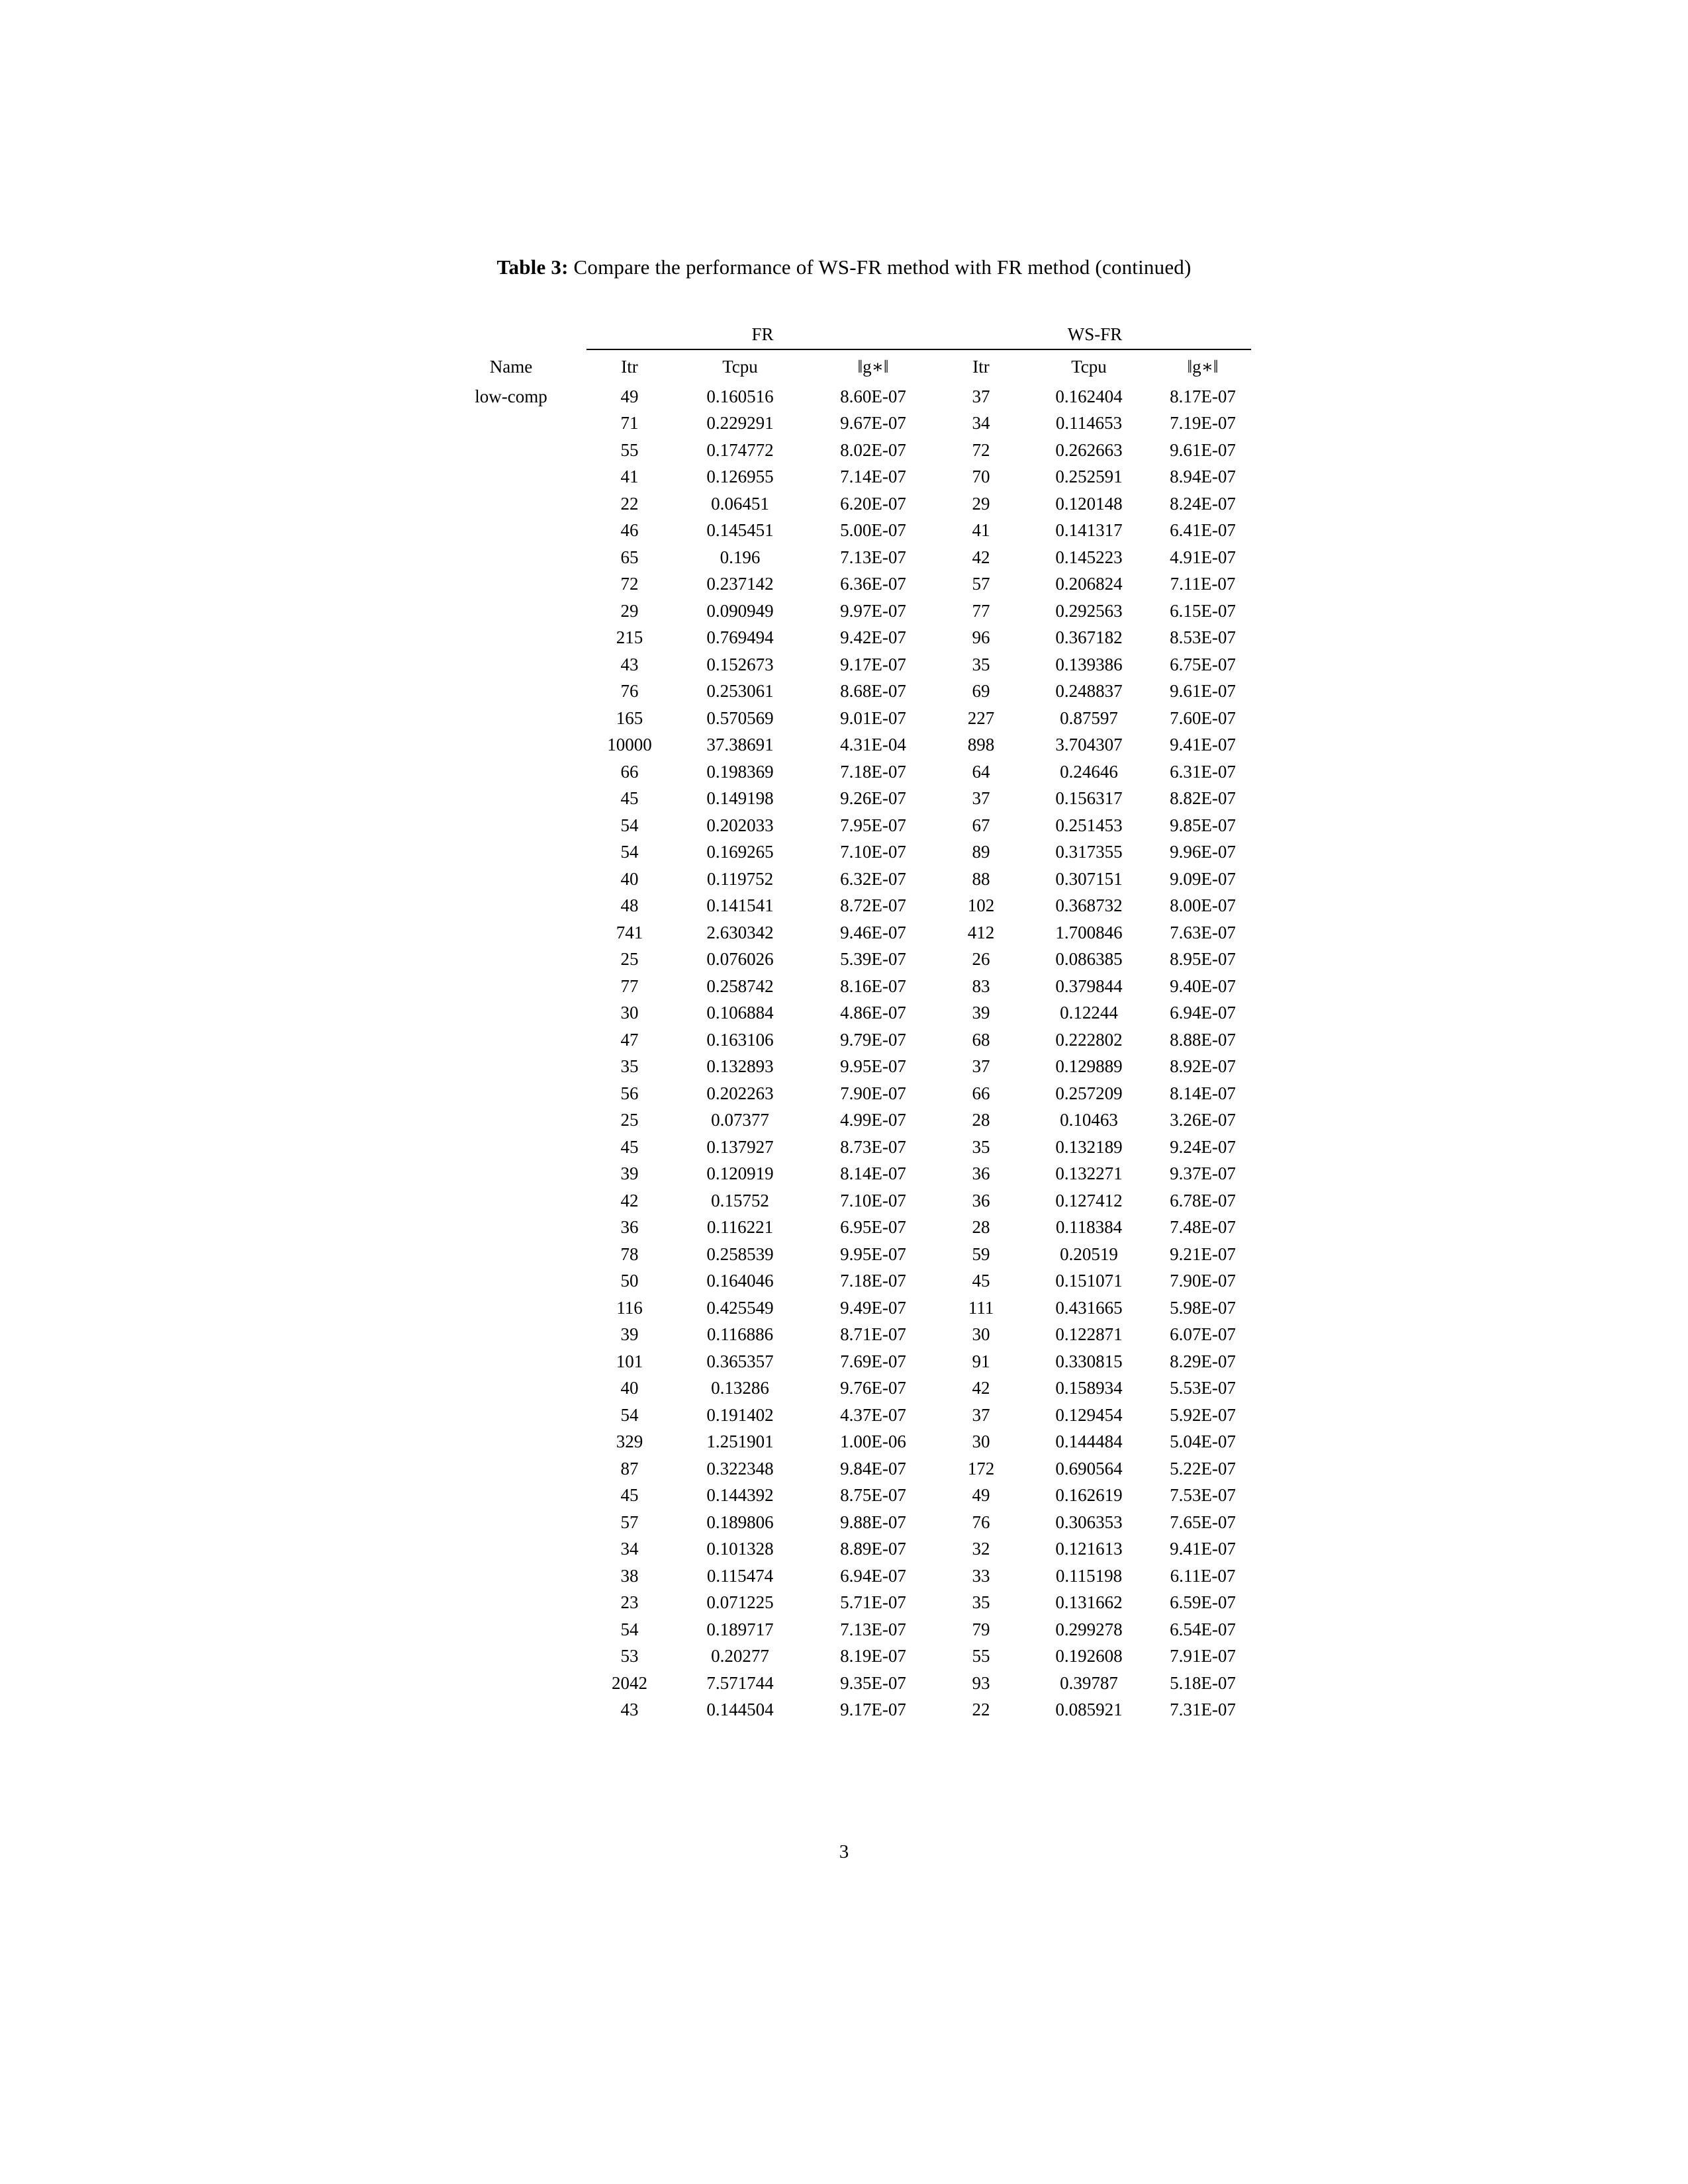  What do you see at coordinates (873, 798) in the screenshot?
I see `cell-fr_g: 9.26E-07` at bounding box center [873, 798].